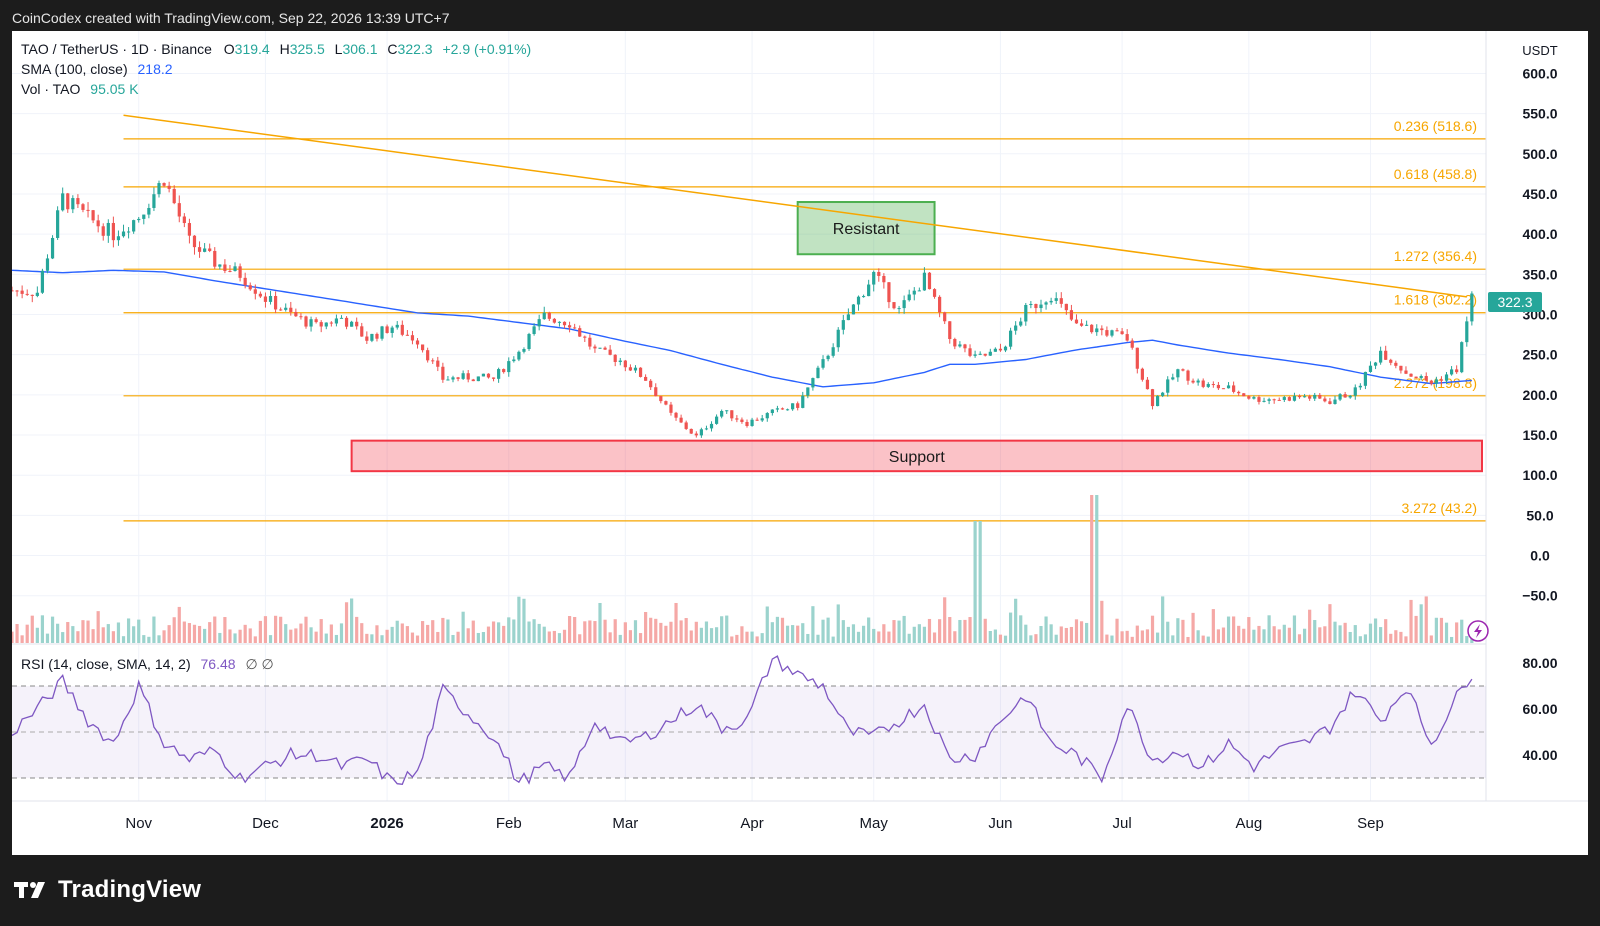 This screenshot has height=926, width=1600. Describe the element at coordinates (51, 89) in the screenshot. I see `vol-label: Vol · TAO` at that location.